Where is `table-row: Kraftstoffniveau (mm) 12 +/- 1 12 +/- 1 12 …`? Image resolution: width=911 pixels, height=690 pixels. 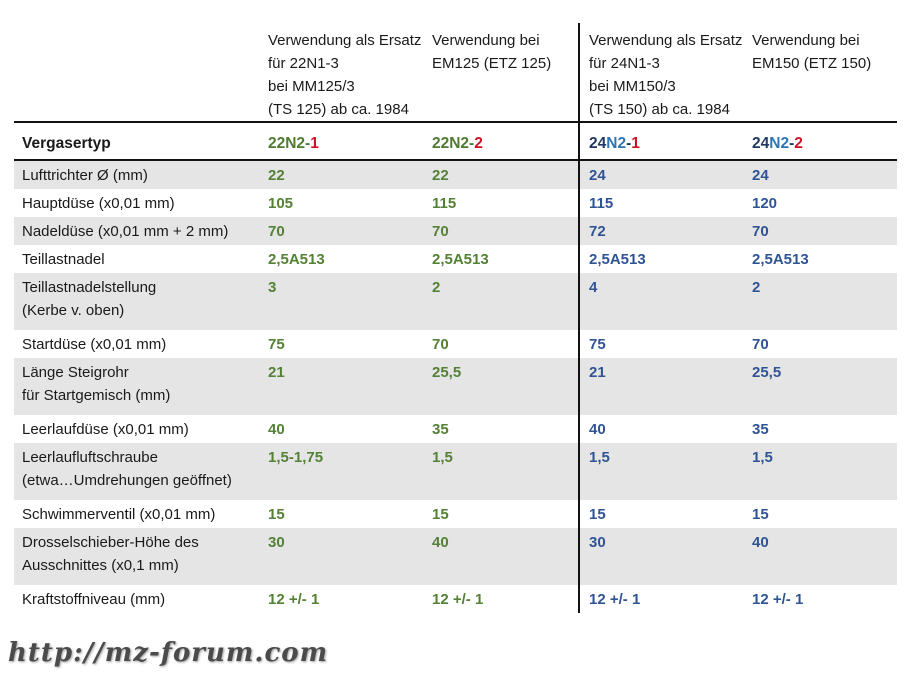 table-row: Kraftstoffniveau (mm) 12 +/- 1 12 +/- 1 12 … is located at coordinates (455, 599).